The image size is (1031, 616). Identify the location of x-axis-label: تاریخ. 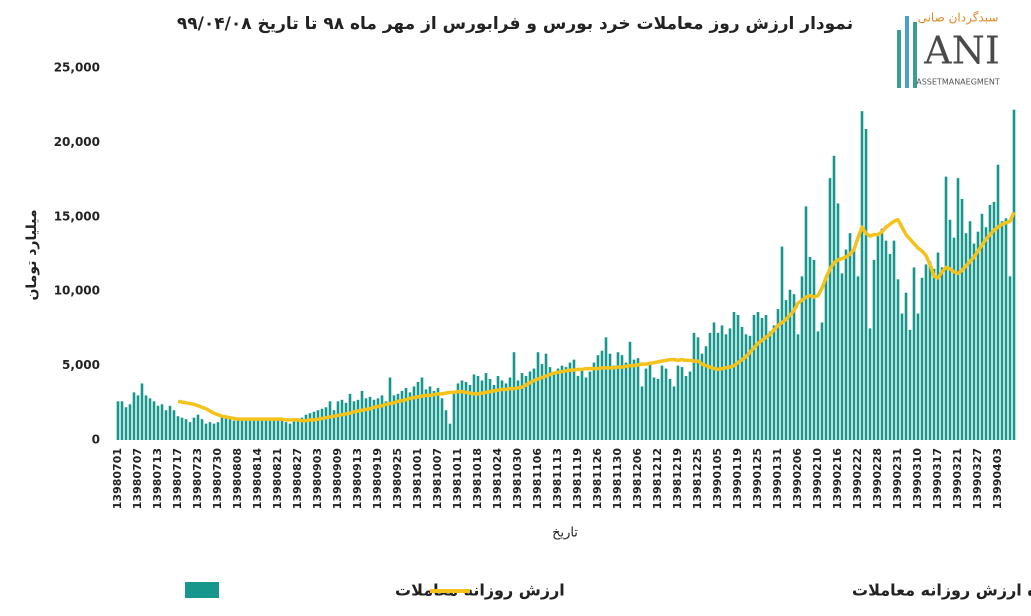
(565, 533).